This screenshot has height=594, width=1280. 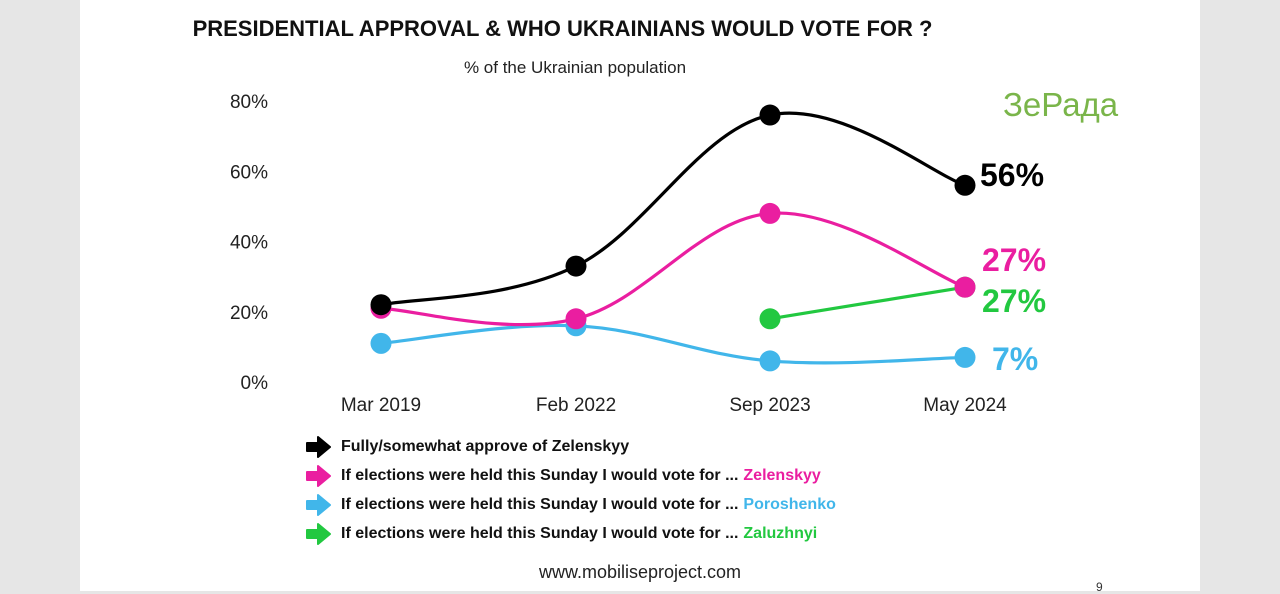 I want to click on x-tick-label: Mar 2019, so click(x=381, y=405).